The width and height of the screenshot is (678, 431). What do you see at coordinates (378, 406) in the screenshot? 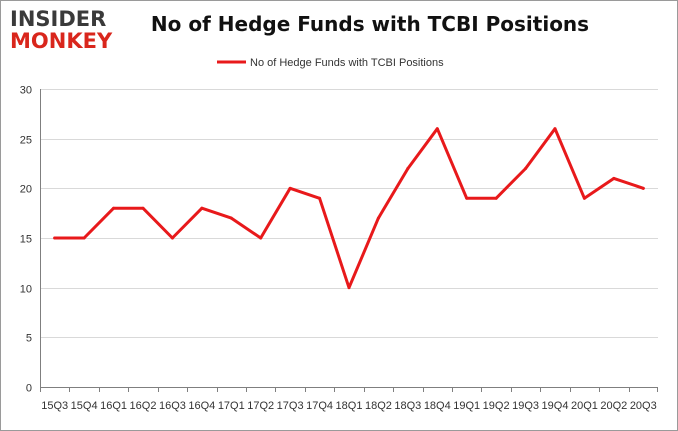
I see `x-tick-label: 18Q2` at bounding box center [378, 406].